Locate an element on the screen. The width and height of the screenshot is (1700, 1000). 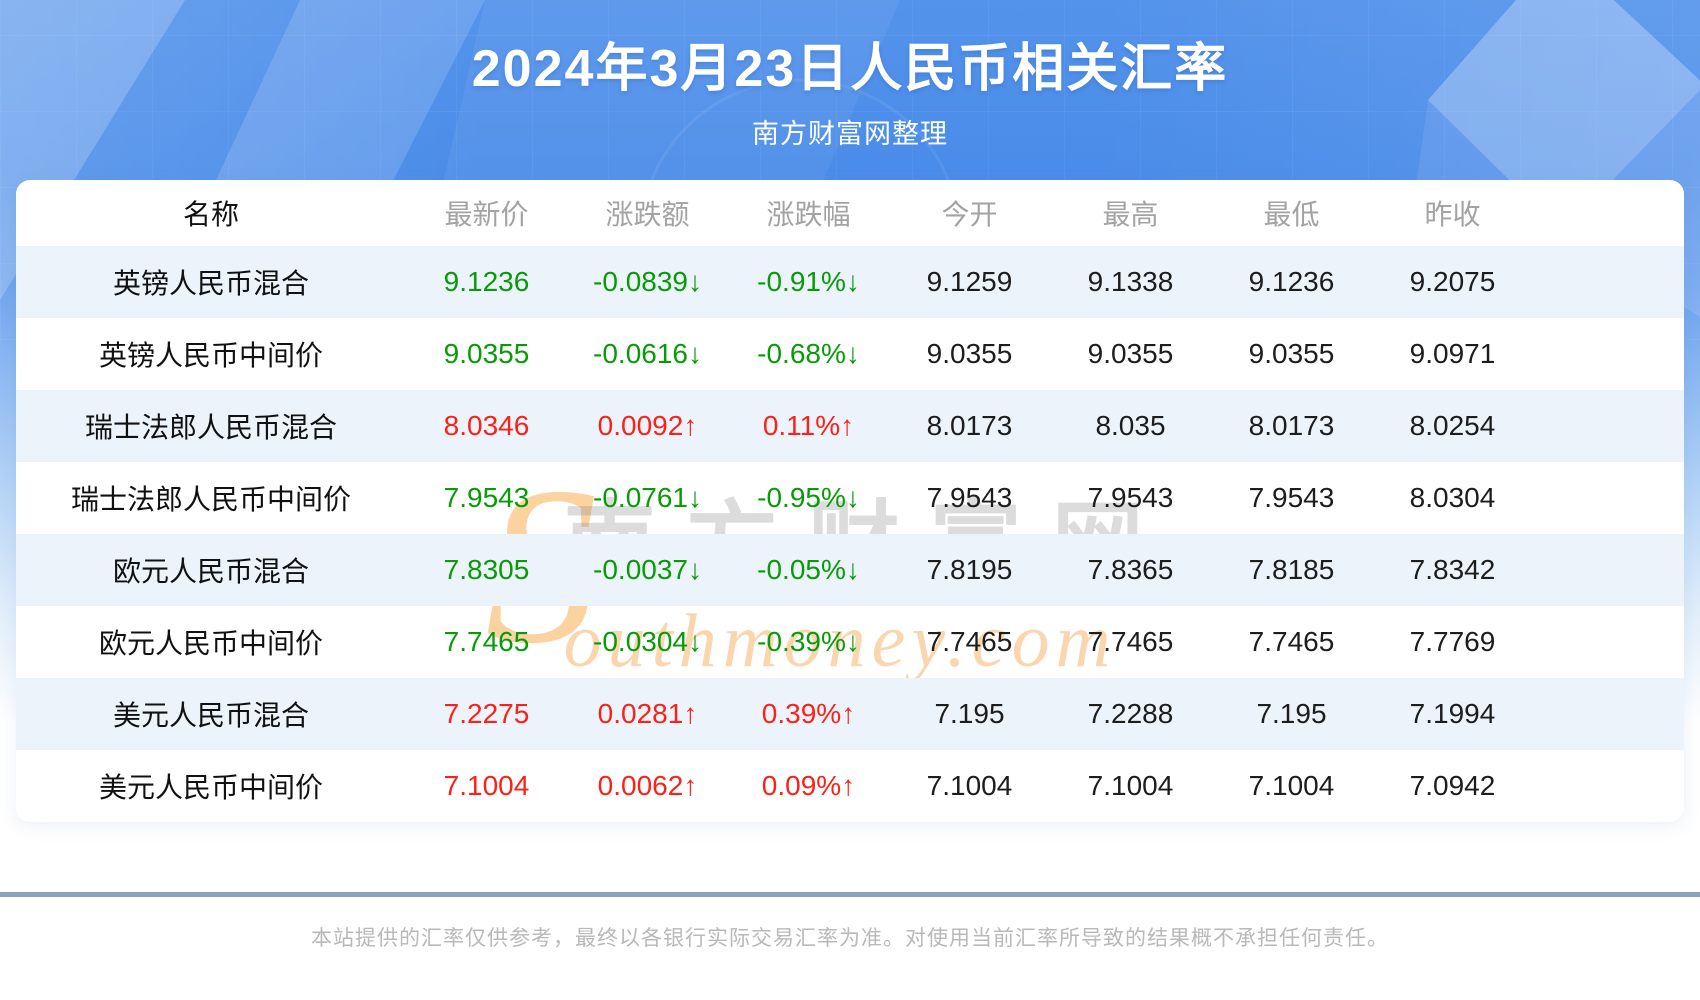
rate-value: 9.2075 is located at coordinates (1452, 281).